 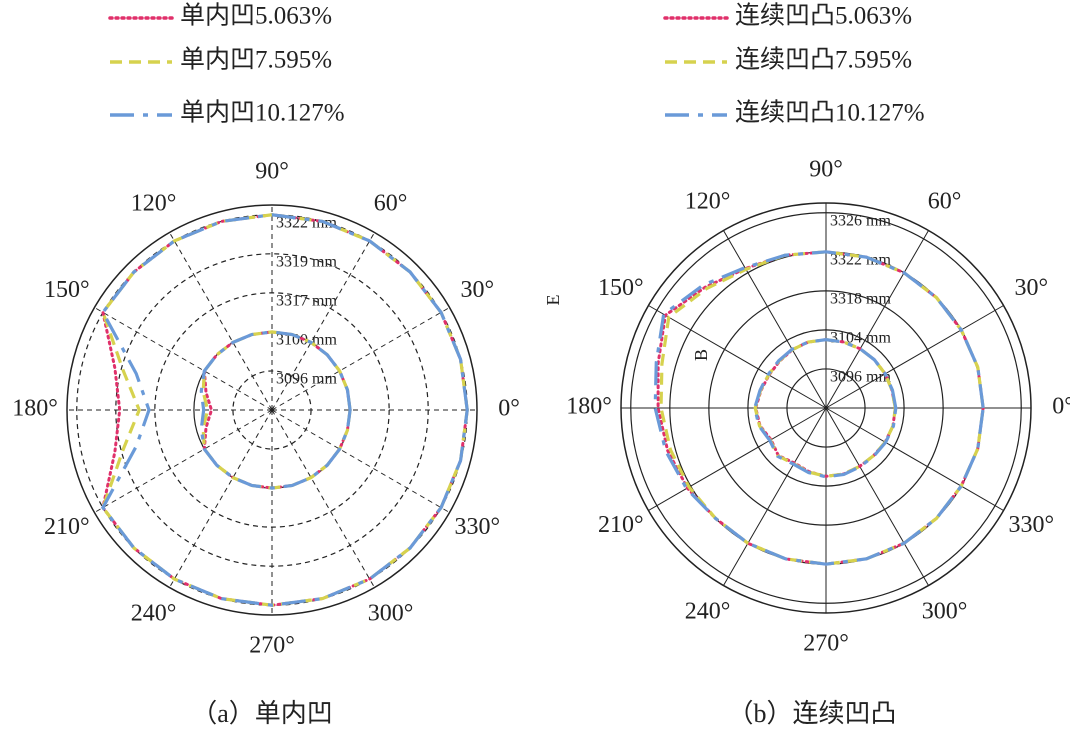 What do you see at coordinates (823, 16) in the screenshot?
I see `legend-label: 连续凹凸5.063%` at bounding box center [823, 16].